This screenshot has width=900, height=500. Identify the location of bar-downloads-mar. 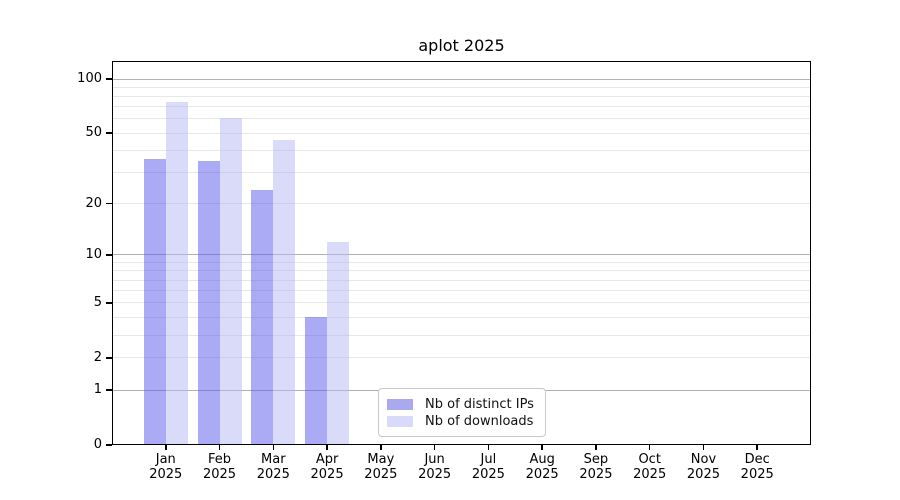
(284, 292).